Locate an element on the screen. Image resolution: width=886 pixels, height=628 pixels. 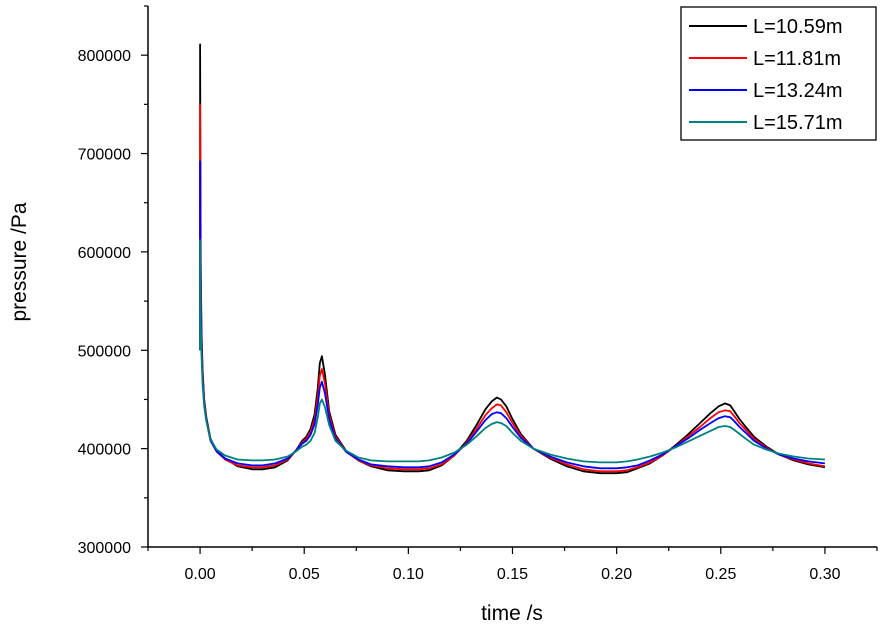
y-axis-title: pressure /Pa is located at coordinates (19, 261).